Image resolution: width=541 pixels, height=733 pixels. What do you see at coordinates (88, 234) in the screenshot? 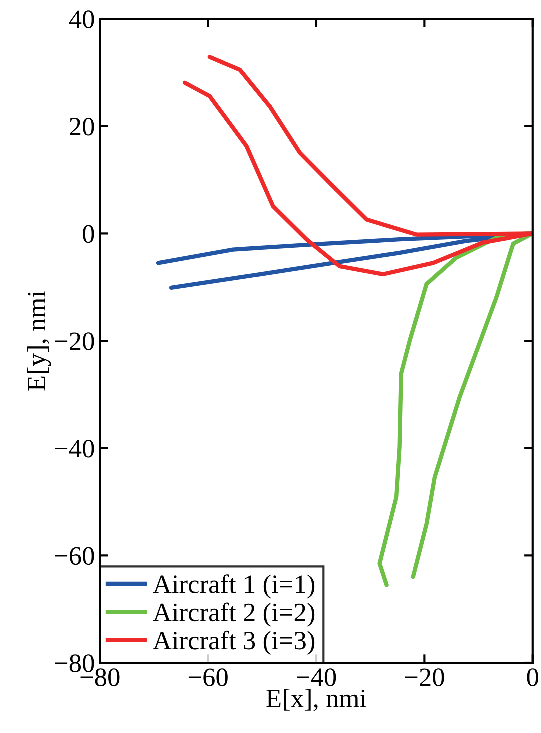
I see `y-tick-label: 0` at bounding box center [88, 234].